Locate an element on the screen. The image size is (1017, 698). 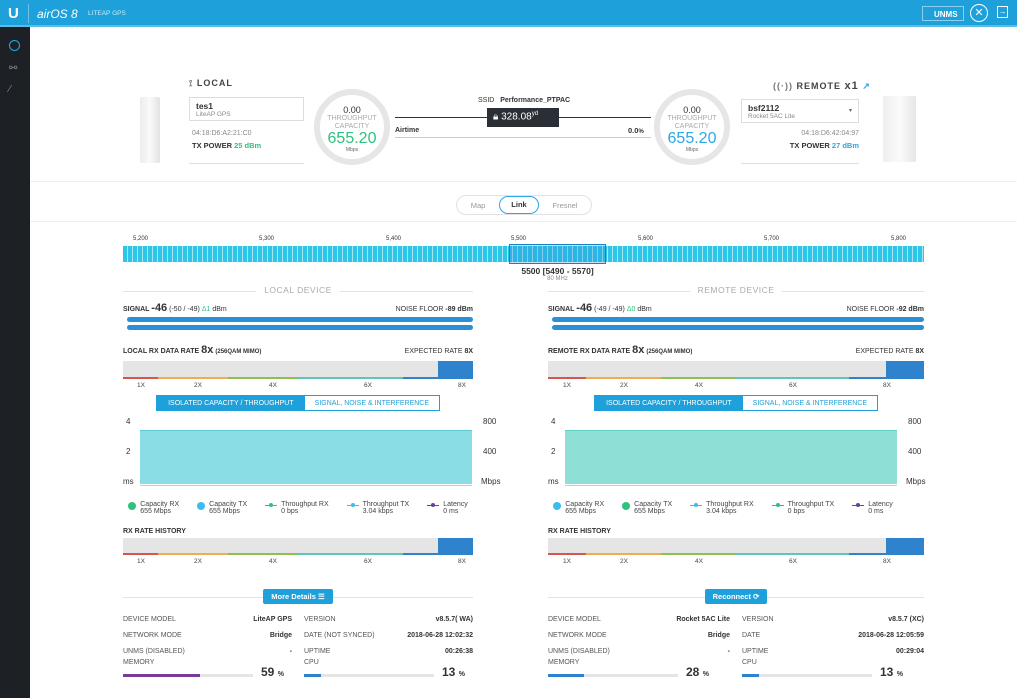
legend-value: 0 bps is located at coordinates (290, 511).